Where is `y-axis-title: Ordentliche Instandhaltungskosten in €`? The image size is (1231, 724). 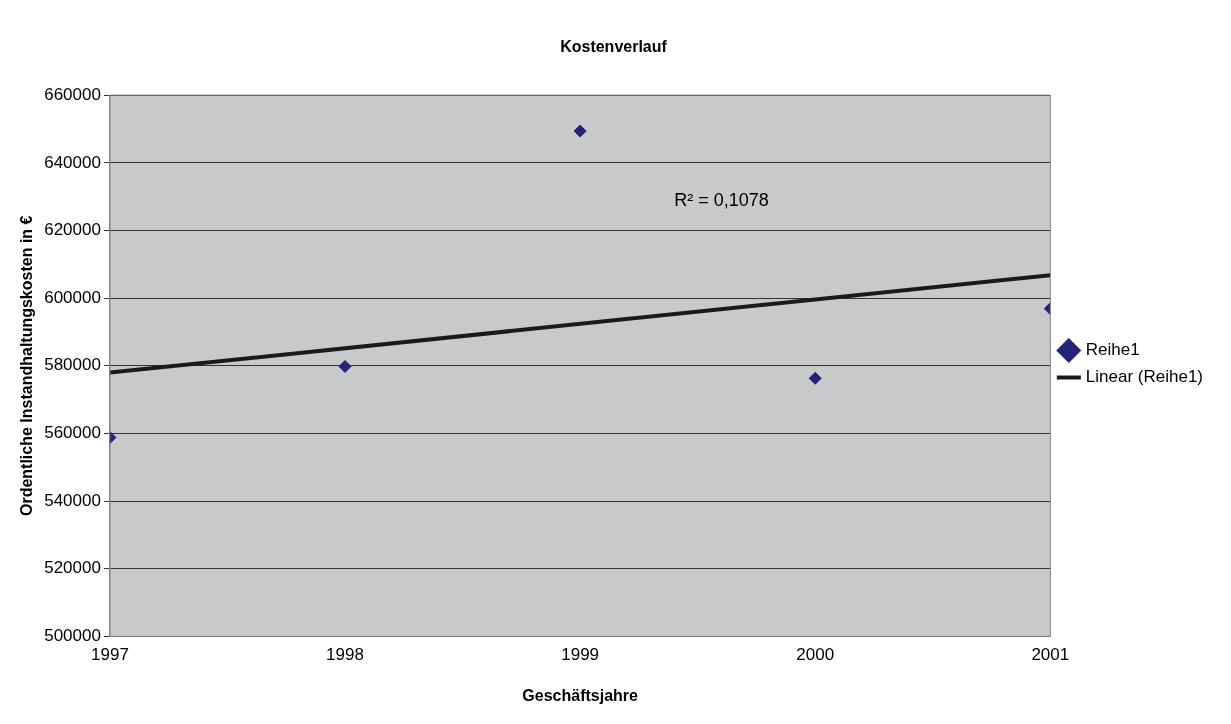
y-axis-title: Ordentliche Instandhaltungskosten in € is located at coordinates (27, 366).